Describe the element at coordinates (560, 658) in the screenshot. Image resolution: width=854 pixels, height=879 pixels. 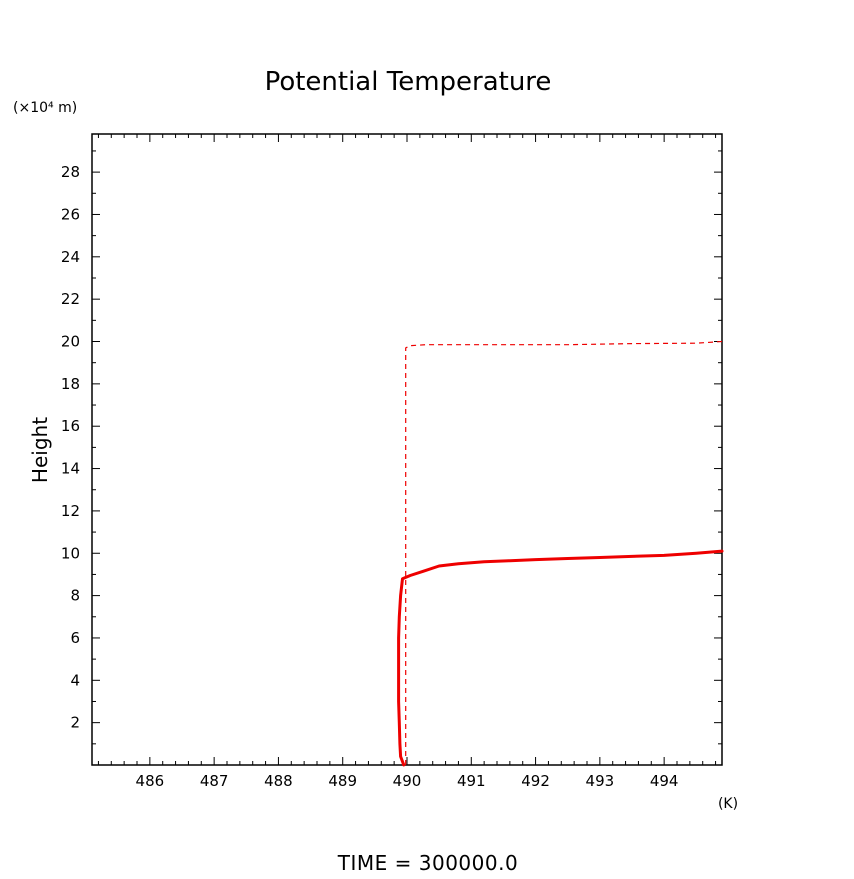
I see `series-line-1-solid` at that location.